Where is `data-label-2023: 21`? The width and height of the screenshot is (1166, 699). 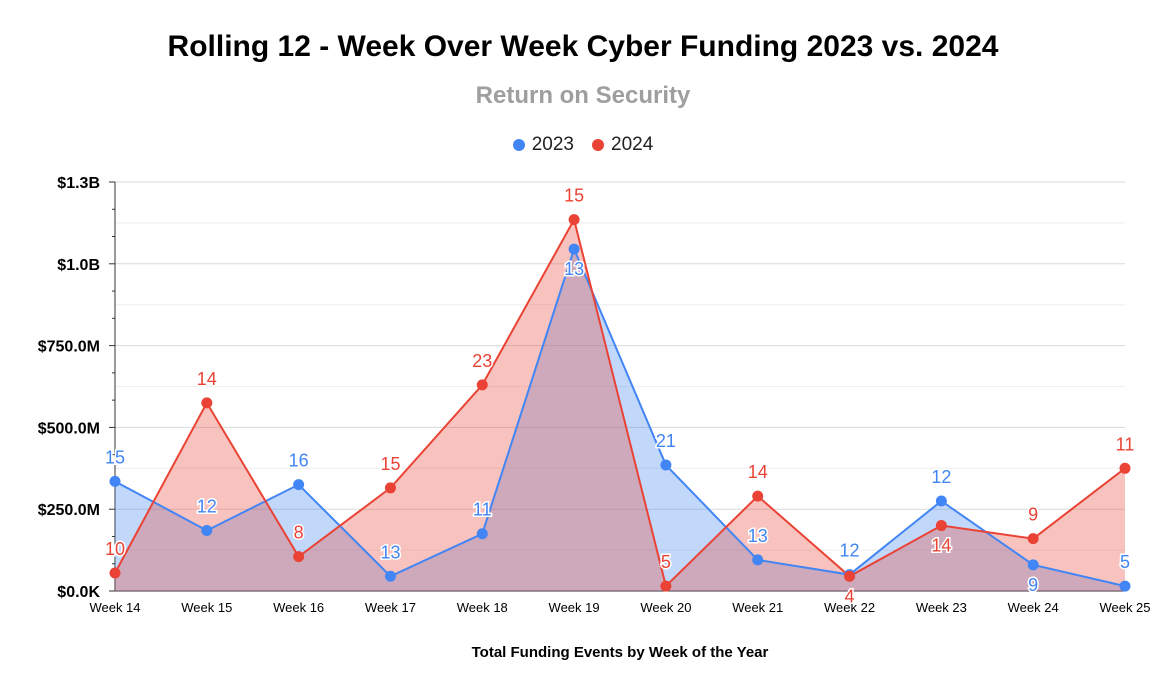 data-label-2023: 21 is located at coordinates (666, 441).